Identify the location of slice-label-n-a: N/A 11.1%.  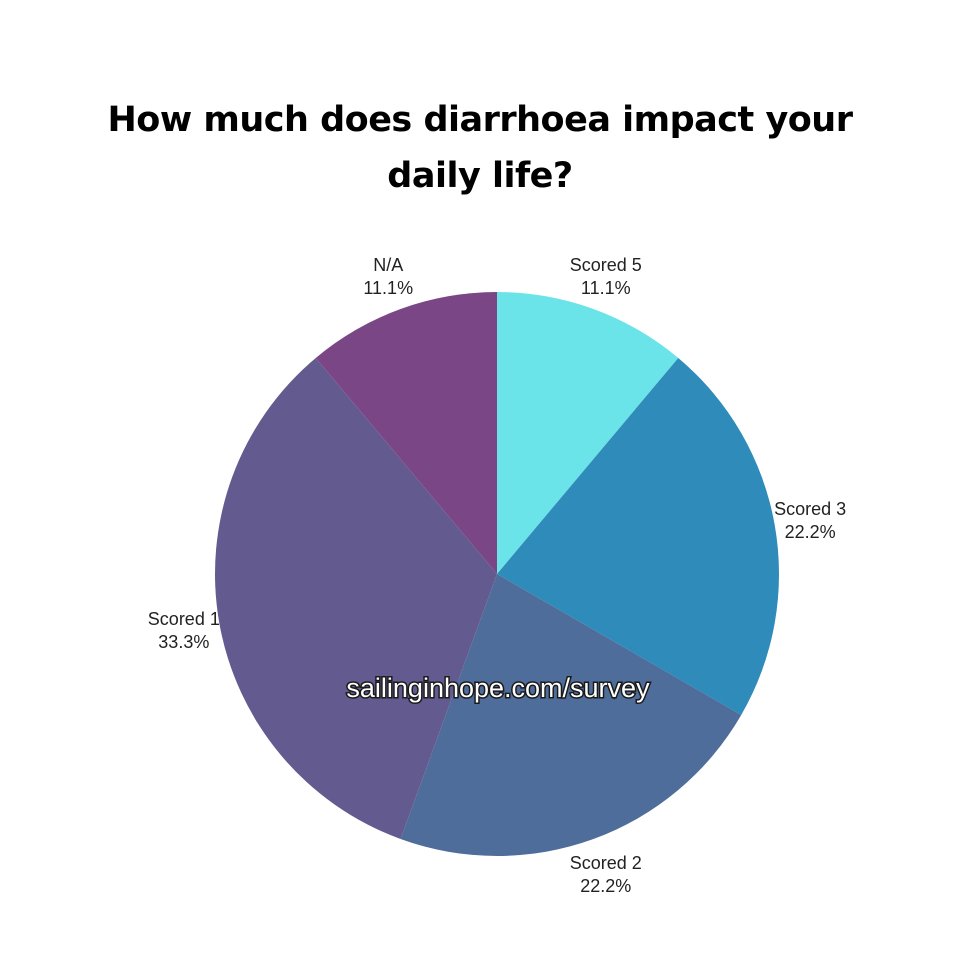
(388, 276).